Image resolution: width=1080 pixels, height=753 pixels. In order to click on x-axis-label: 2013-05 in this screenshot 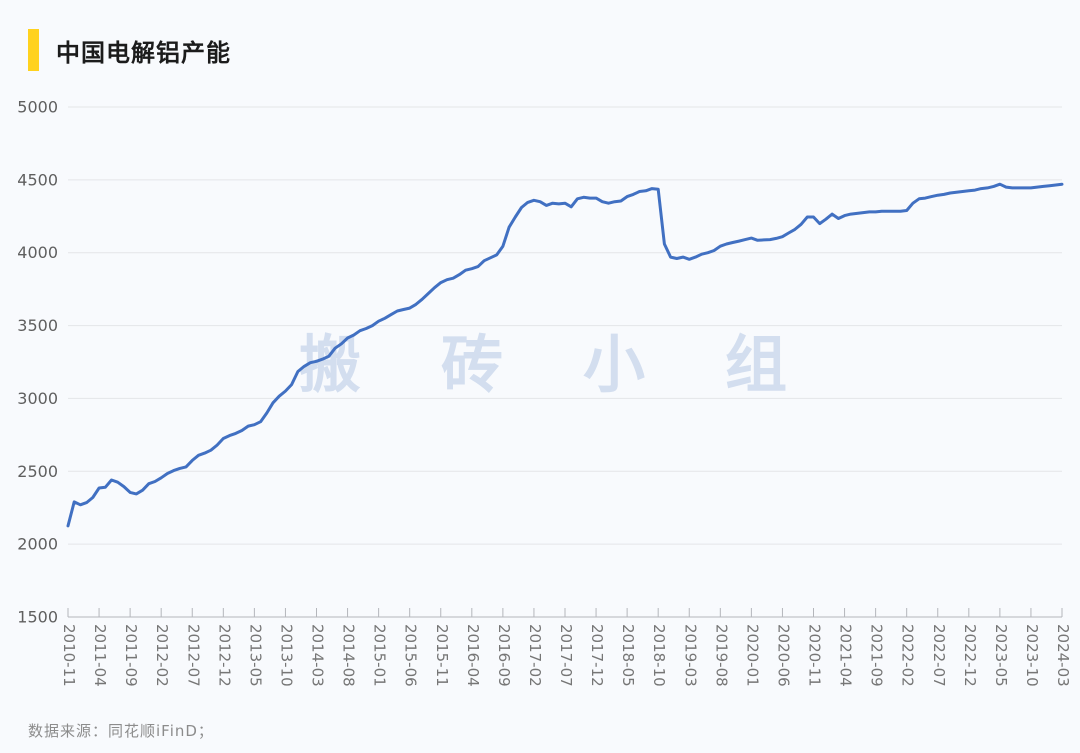, I will do `click(255, 655)`.